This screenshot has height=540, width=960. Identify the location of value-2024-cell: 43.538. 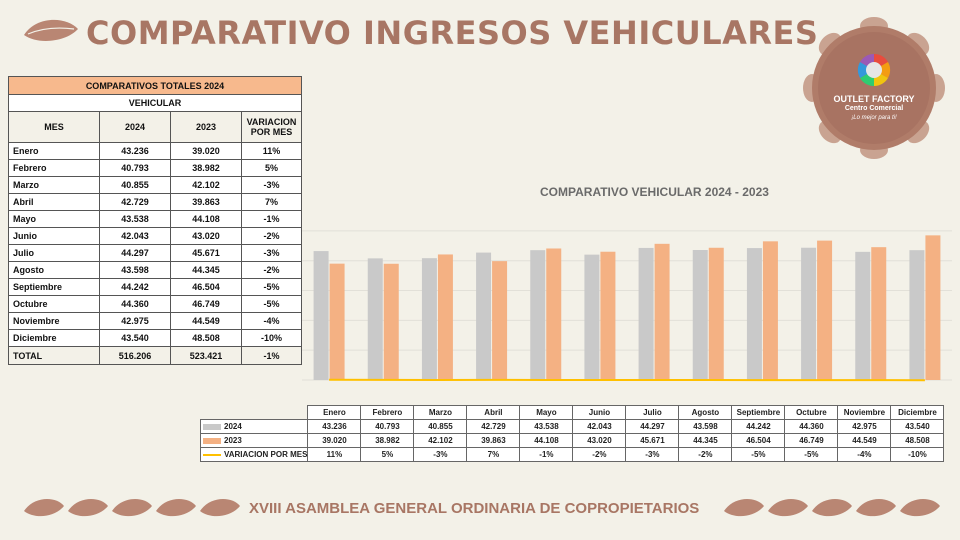
(135, 219).